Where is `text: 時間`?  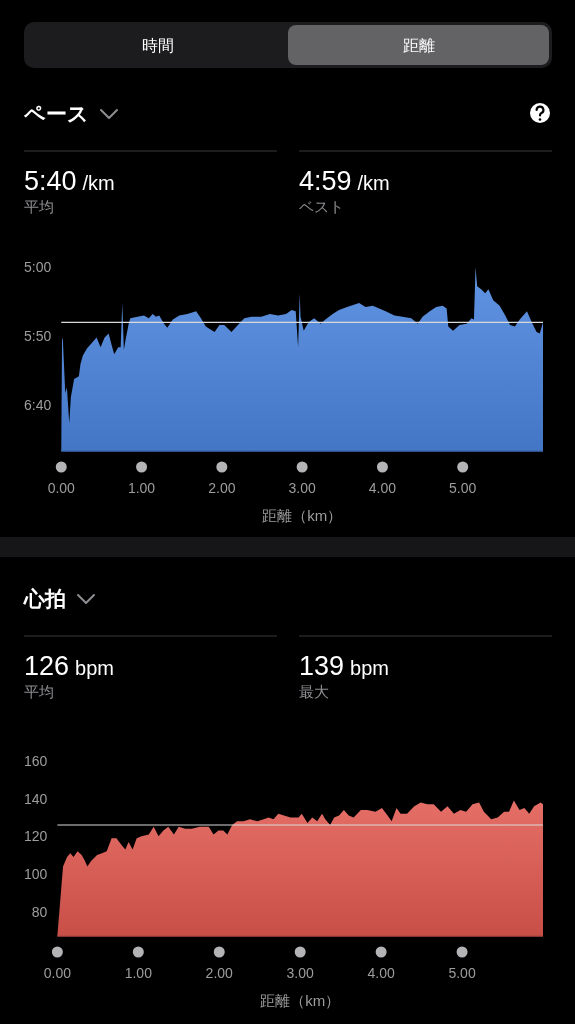
text: 時間 is located at coordinates (157, 45).